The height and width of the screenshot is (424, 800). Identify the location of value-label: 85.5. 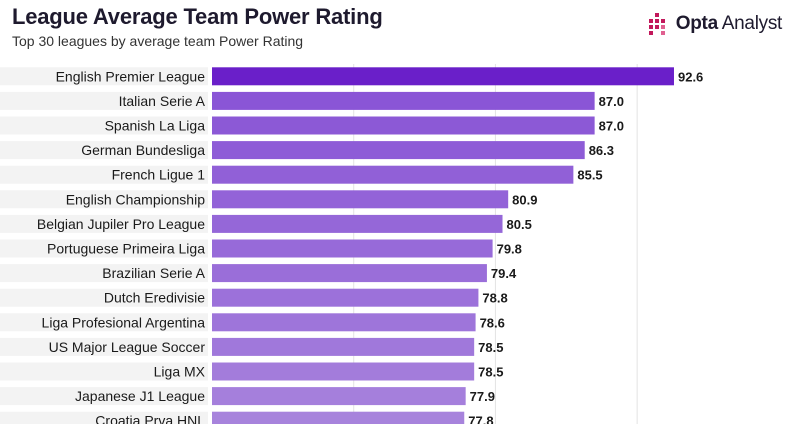
(589, 175).